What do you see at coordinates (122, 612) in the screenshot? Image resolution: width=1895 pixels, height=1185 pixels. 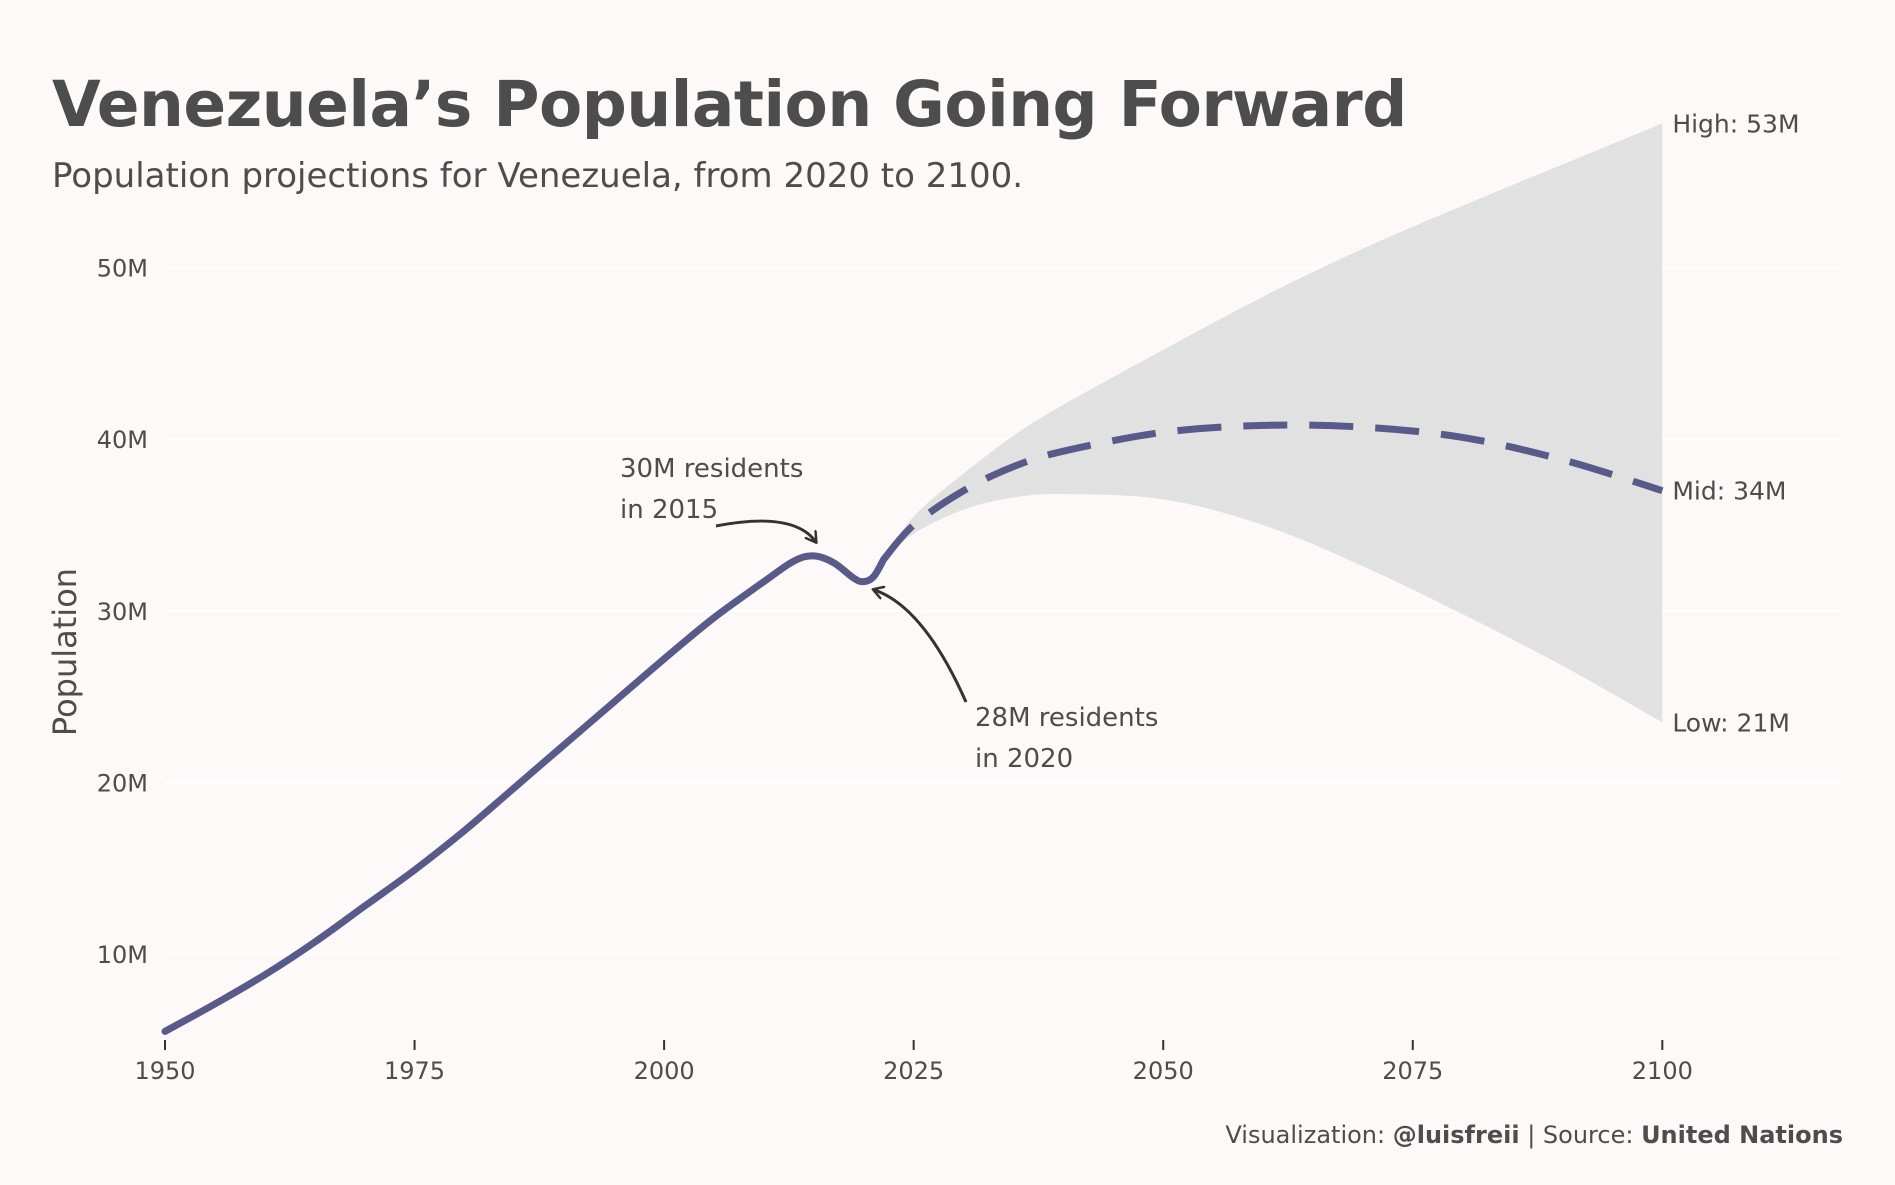 I see `y-tick-label-30: 30M` at bounding box center [122, 612].